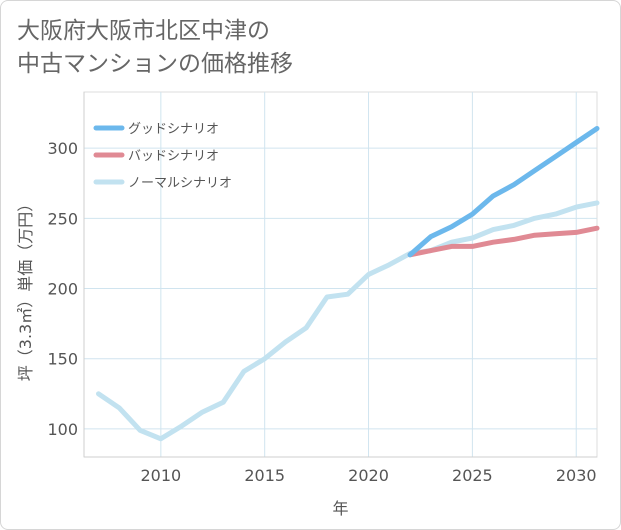  What do you see at coordinates (340, 508) in the screenshot?
I see `x-axis-label: 年` at bounding box center [340, 508].